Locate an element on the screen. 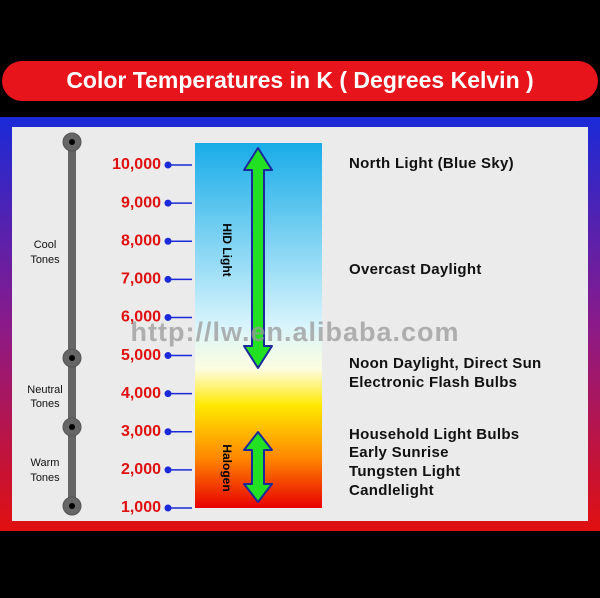  tone-label: Warm is located at coordinates (45, 463).